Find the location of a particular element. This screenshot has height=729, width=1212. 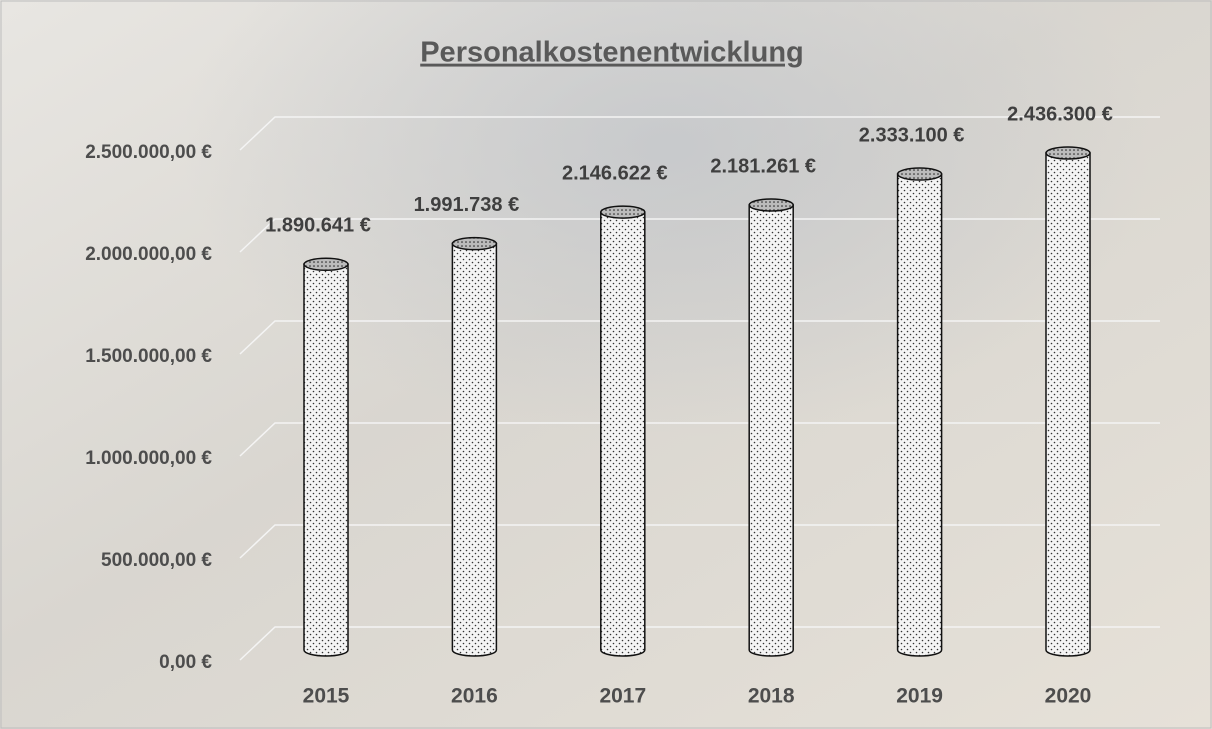

data-label: 1.991.738 € is located at coordinates (467, 205).